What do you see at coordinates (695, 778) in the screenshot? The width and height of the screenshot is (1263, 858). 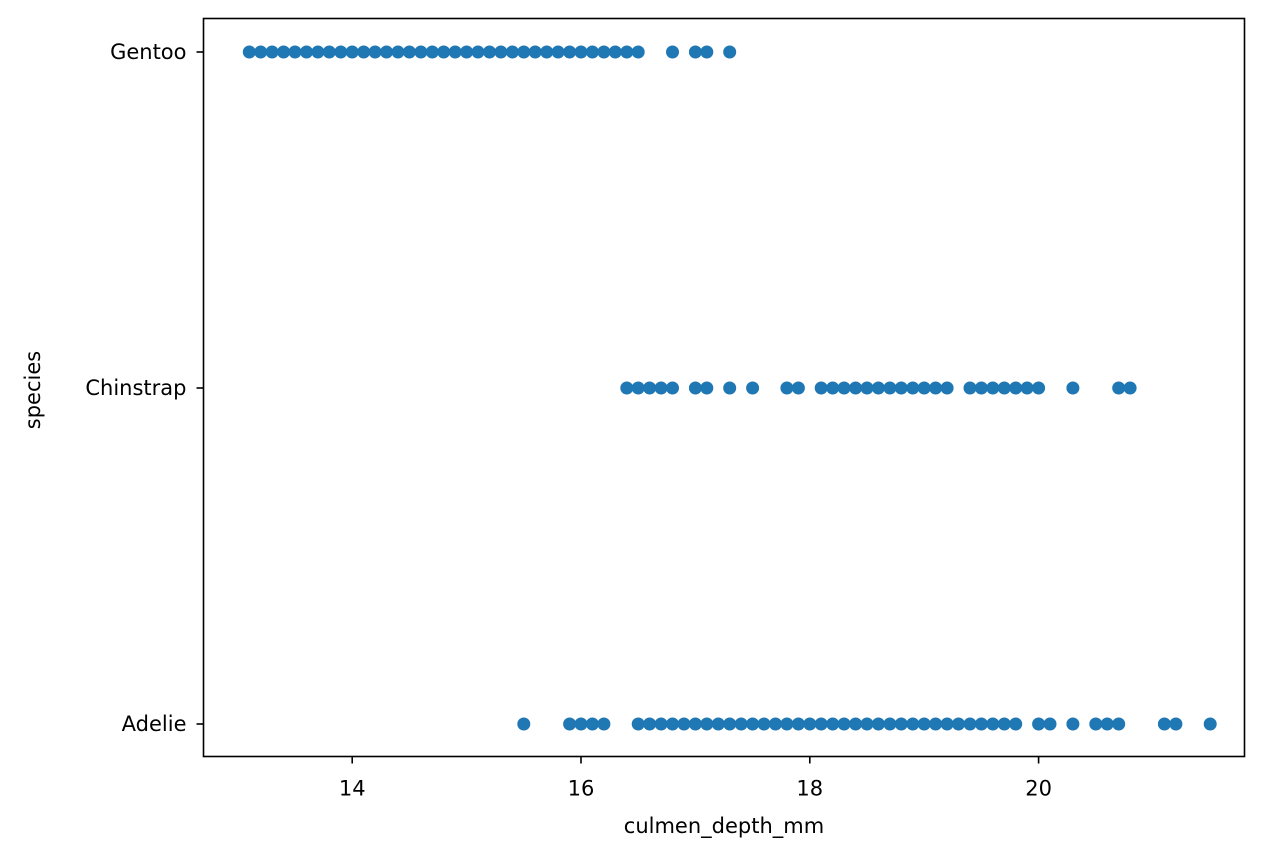 I see `x-axis: 14 16 18 20` at bounding box center [695, 778].